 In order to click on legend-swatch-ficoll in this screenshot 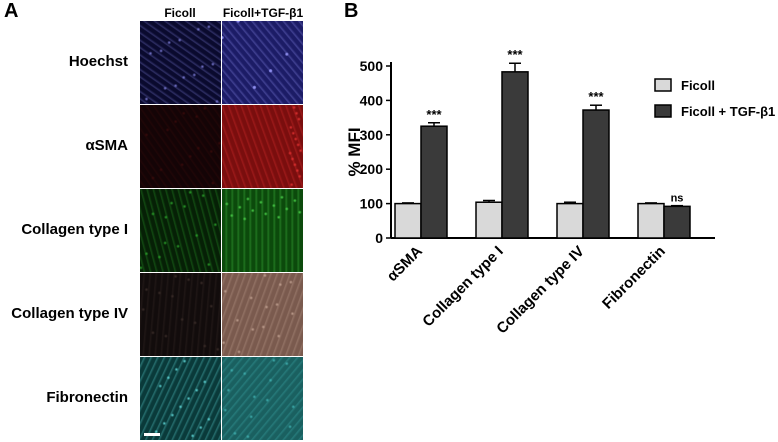, I will do `click(663, 85)`.